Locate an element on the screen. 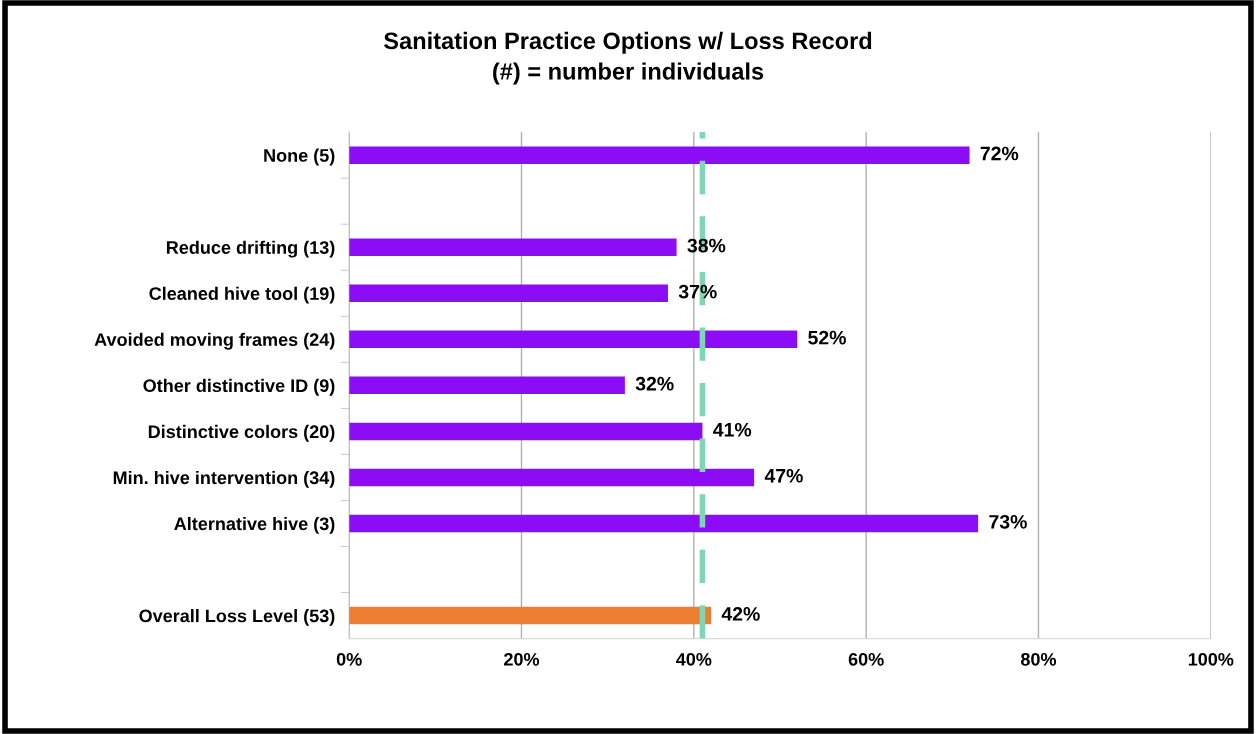 Image resolution: width=1256 pixels, height=734 pixels. y-tick-label: Reduce drifting (13) is located at coordinates (250, 249).